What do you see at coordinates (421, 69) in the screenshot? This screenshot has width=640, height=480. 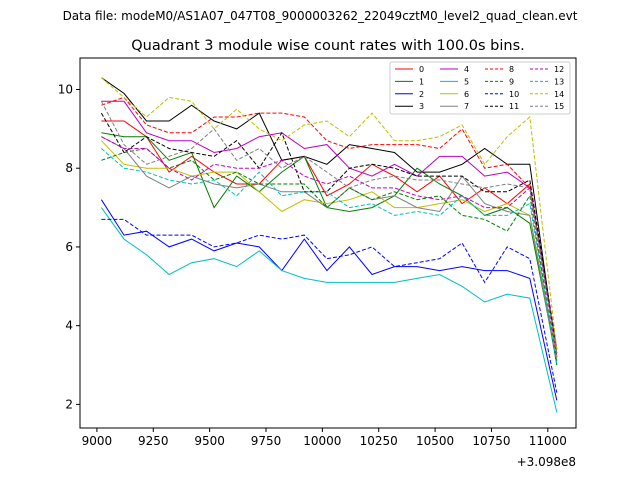 I see `legend-label-0: 0` at bounding box center [421, 69].